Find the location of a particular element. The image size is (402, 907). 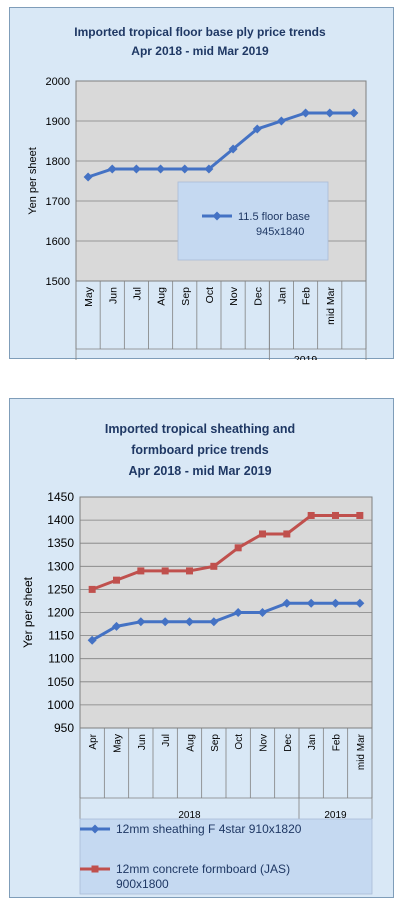

y-tick-label: 1450 is located at coordinates (60, 497).